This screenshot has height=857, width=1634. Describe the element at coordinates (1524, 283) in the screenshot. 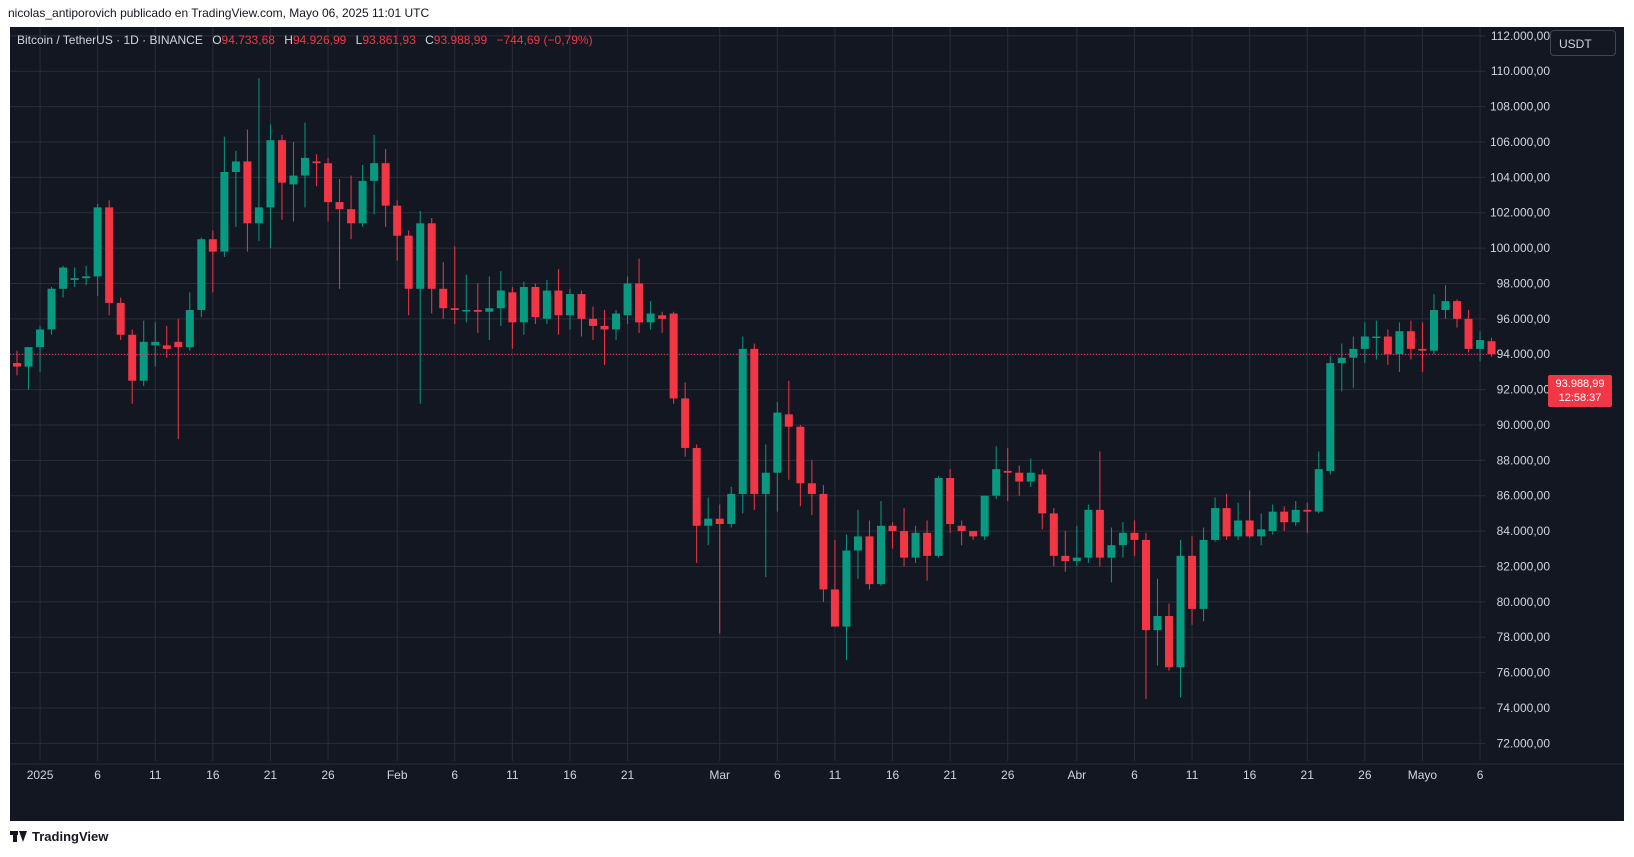

I see `y-tick-label: 98.000,00` at that location.